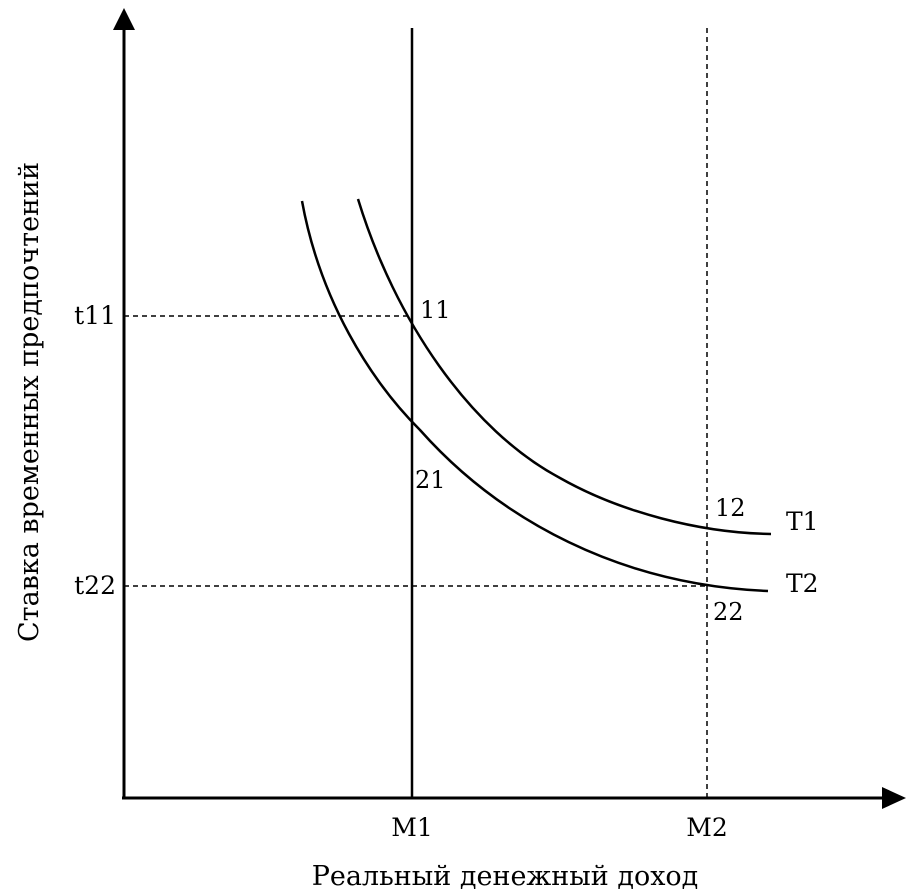 This screenshot has height=892, width=907. Describe the element at coordinates (95, 585) in the screenshot. I see `y-tick-t22: t22` at that location.